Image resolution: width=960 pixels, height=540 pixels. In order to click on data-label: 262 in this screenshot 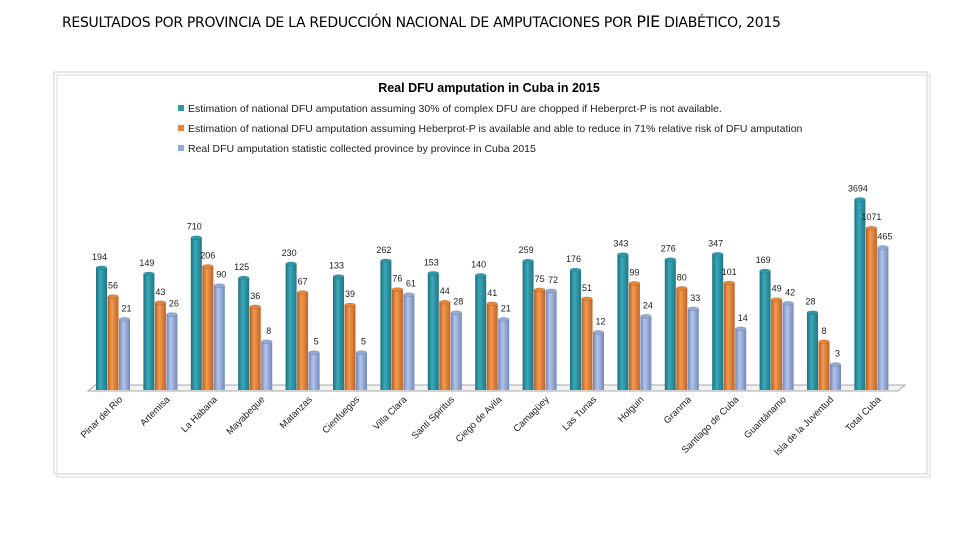, I will do `click(383, 250)`.